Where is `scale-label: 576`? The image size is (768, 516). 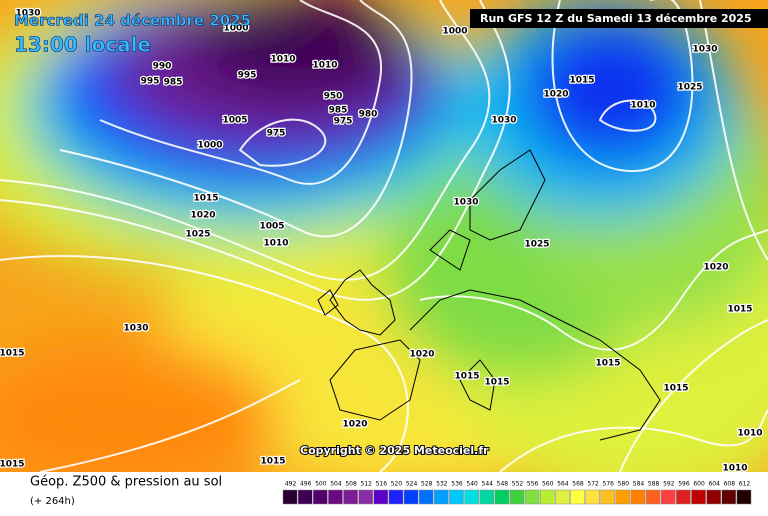 scale-label: 576 is located at coordinates (609, 484).